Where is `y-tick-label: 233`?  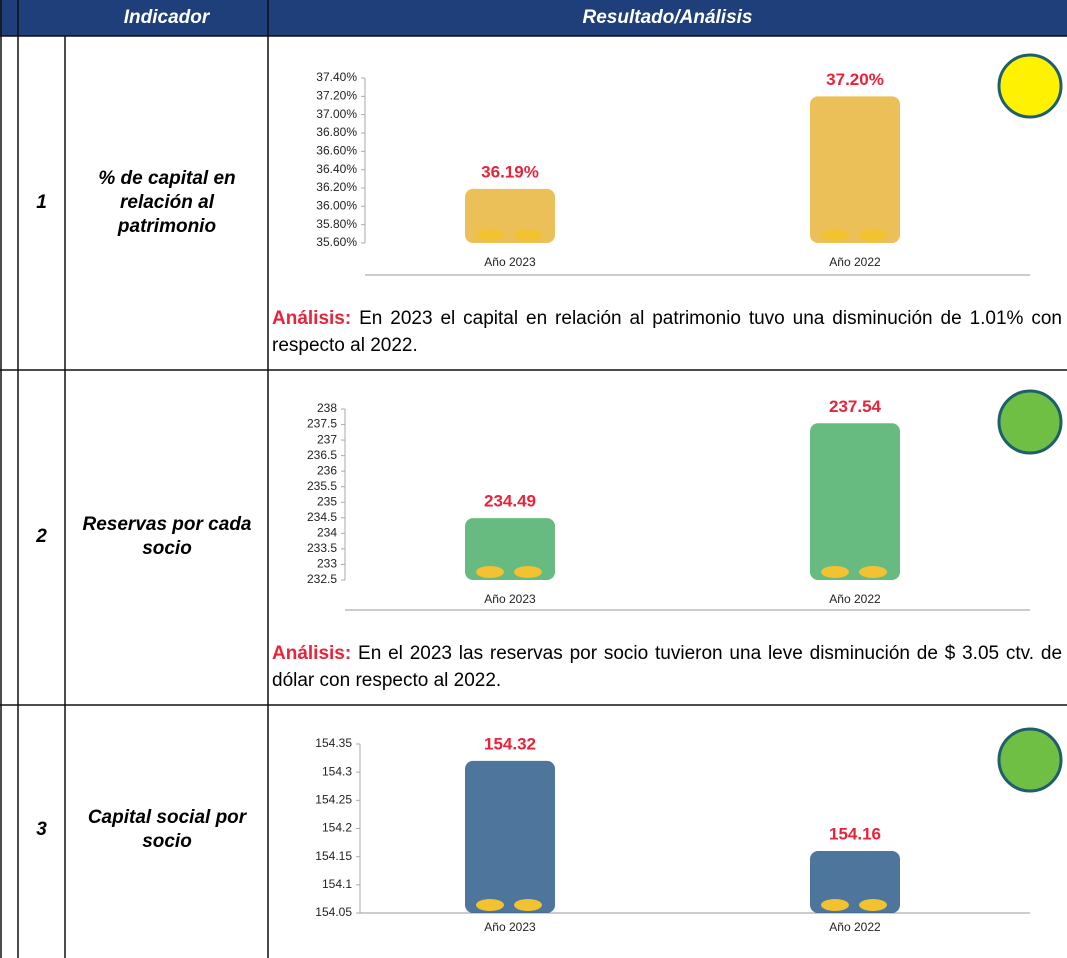 y-tick-label: 233 is located at coordinates (327, 564).